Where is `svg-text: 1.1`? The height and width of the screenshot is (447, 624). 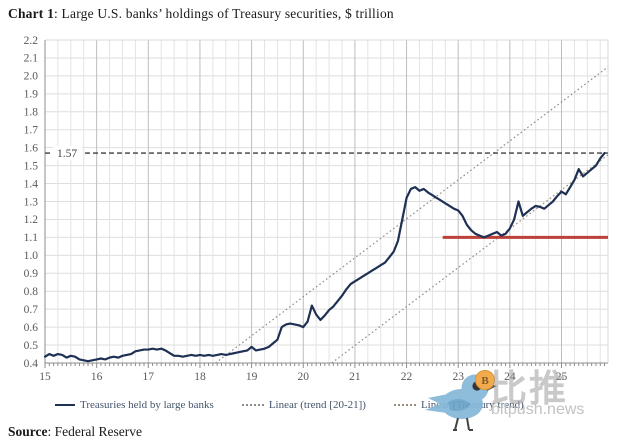
svg-text: 1.1 is located at coordinates (31, 238).